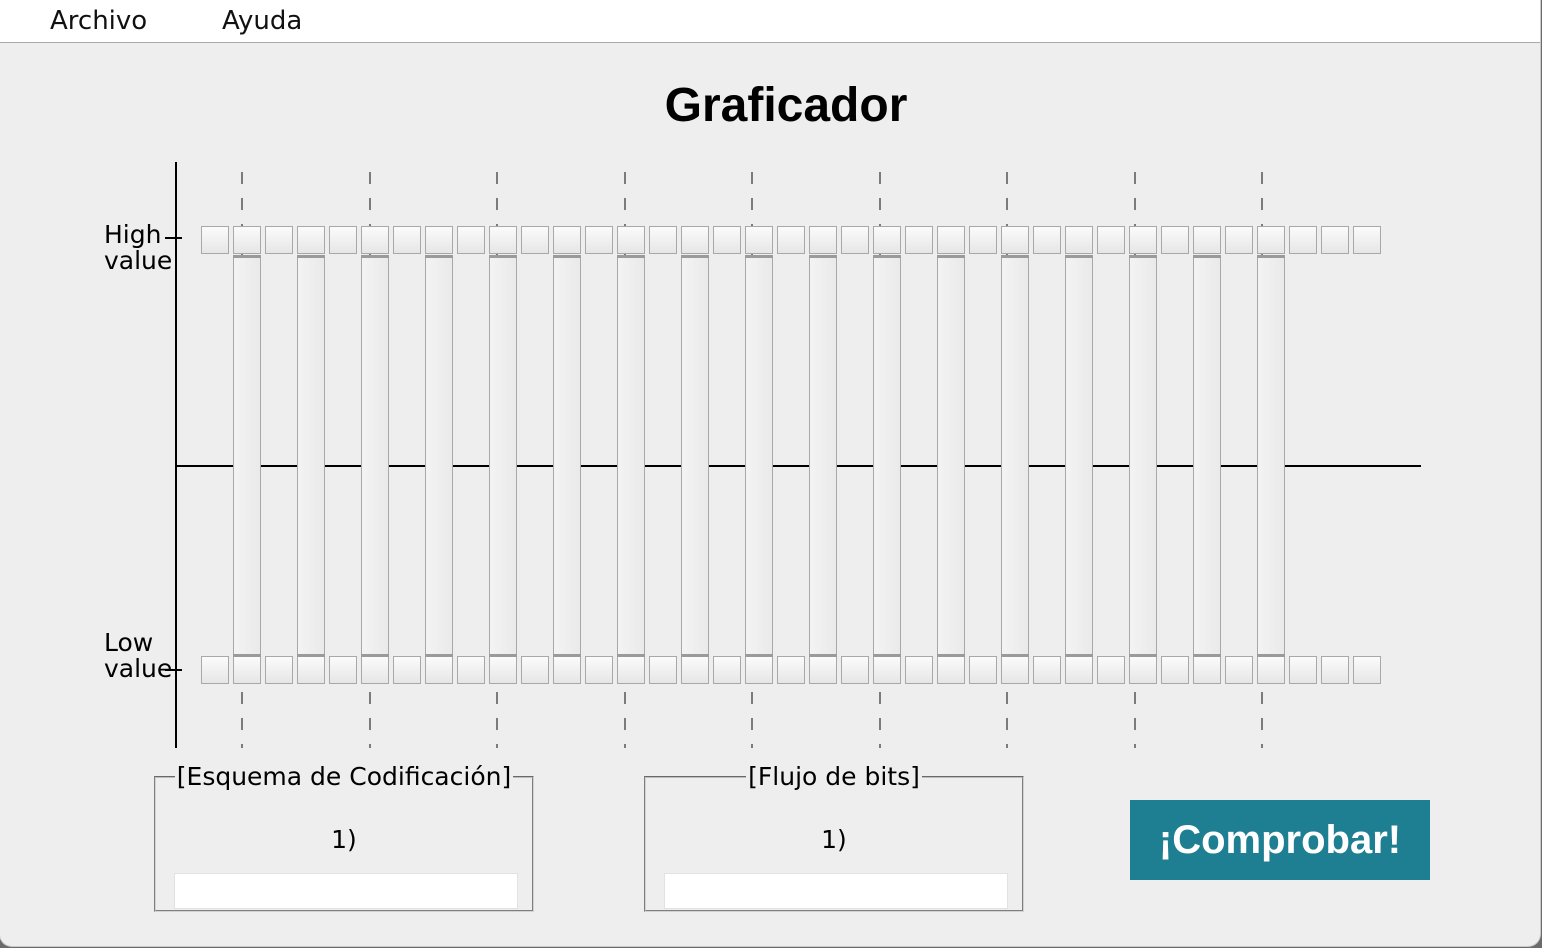 Image resolution: width=1542 pixels, height=948 pixels. What do you see at coordinates (344, 849) in the screenshot?
I see `encoding-scheme-group: [Esquema de Codificación] 1) 2)` at bounding box center [344, 849].